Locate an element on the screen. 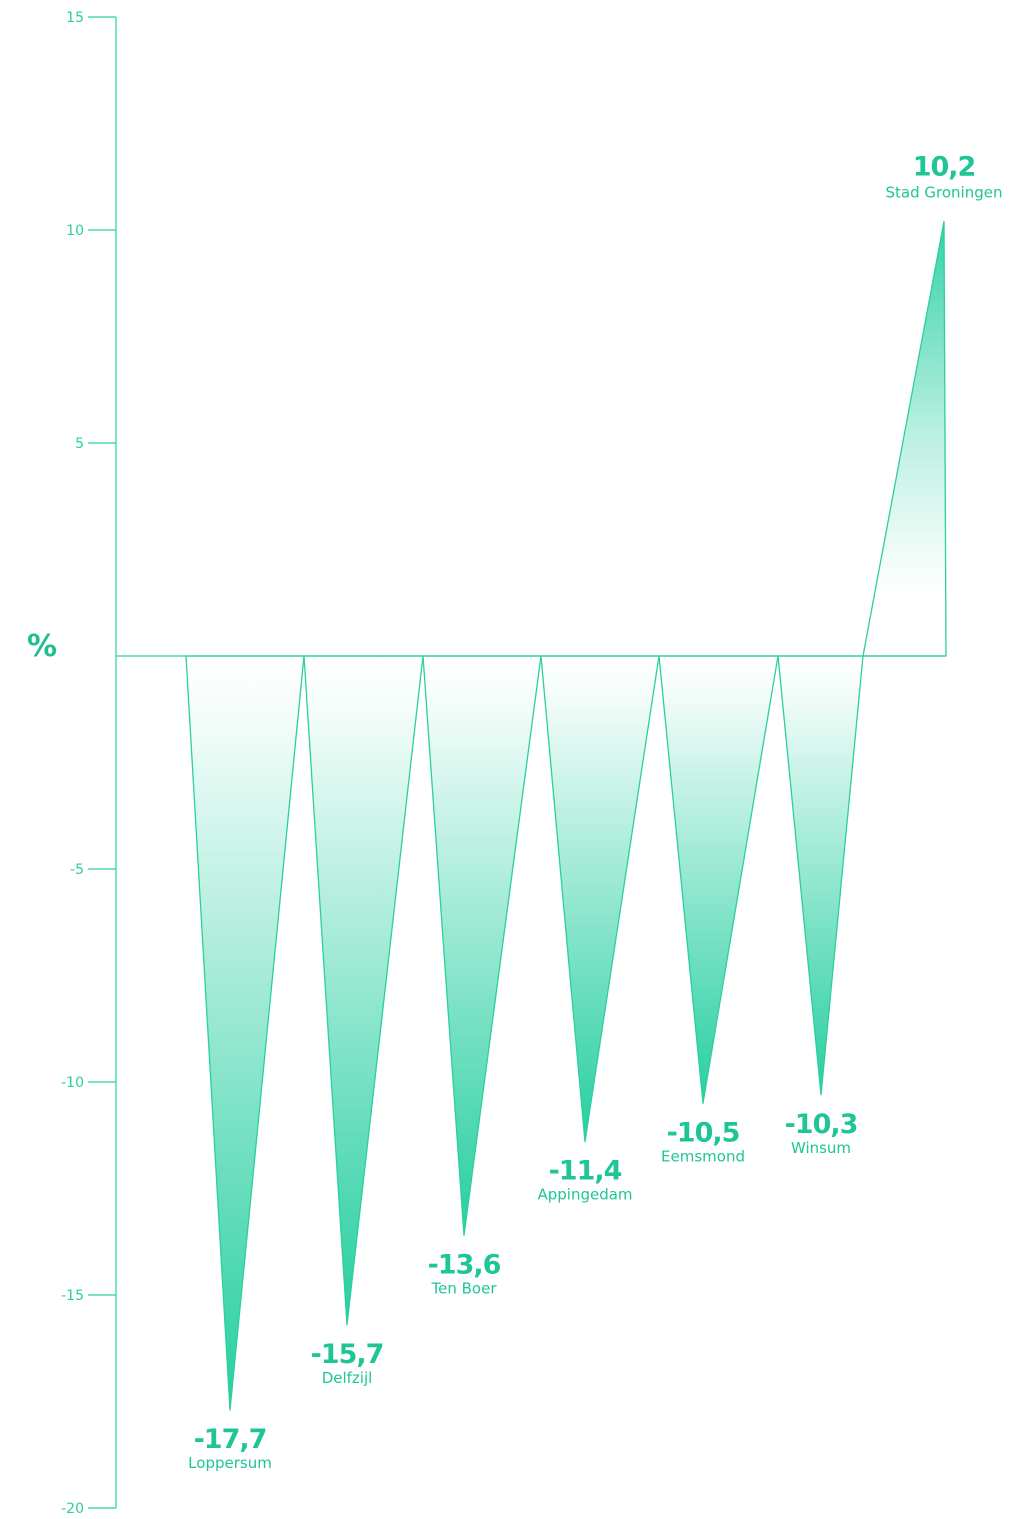 This screenshot has width=1032, height=1519. y-axis-unit-label: % is located at coordinates (42, 646).